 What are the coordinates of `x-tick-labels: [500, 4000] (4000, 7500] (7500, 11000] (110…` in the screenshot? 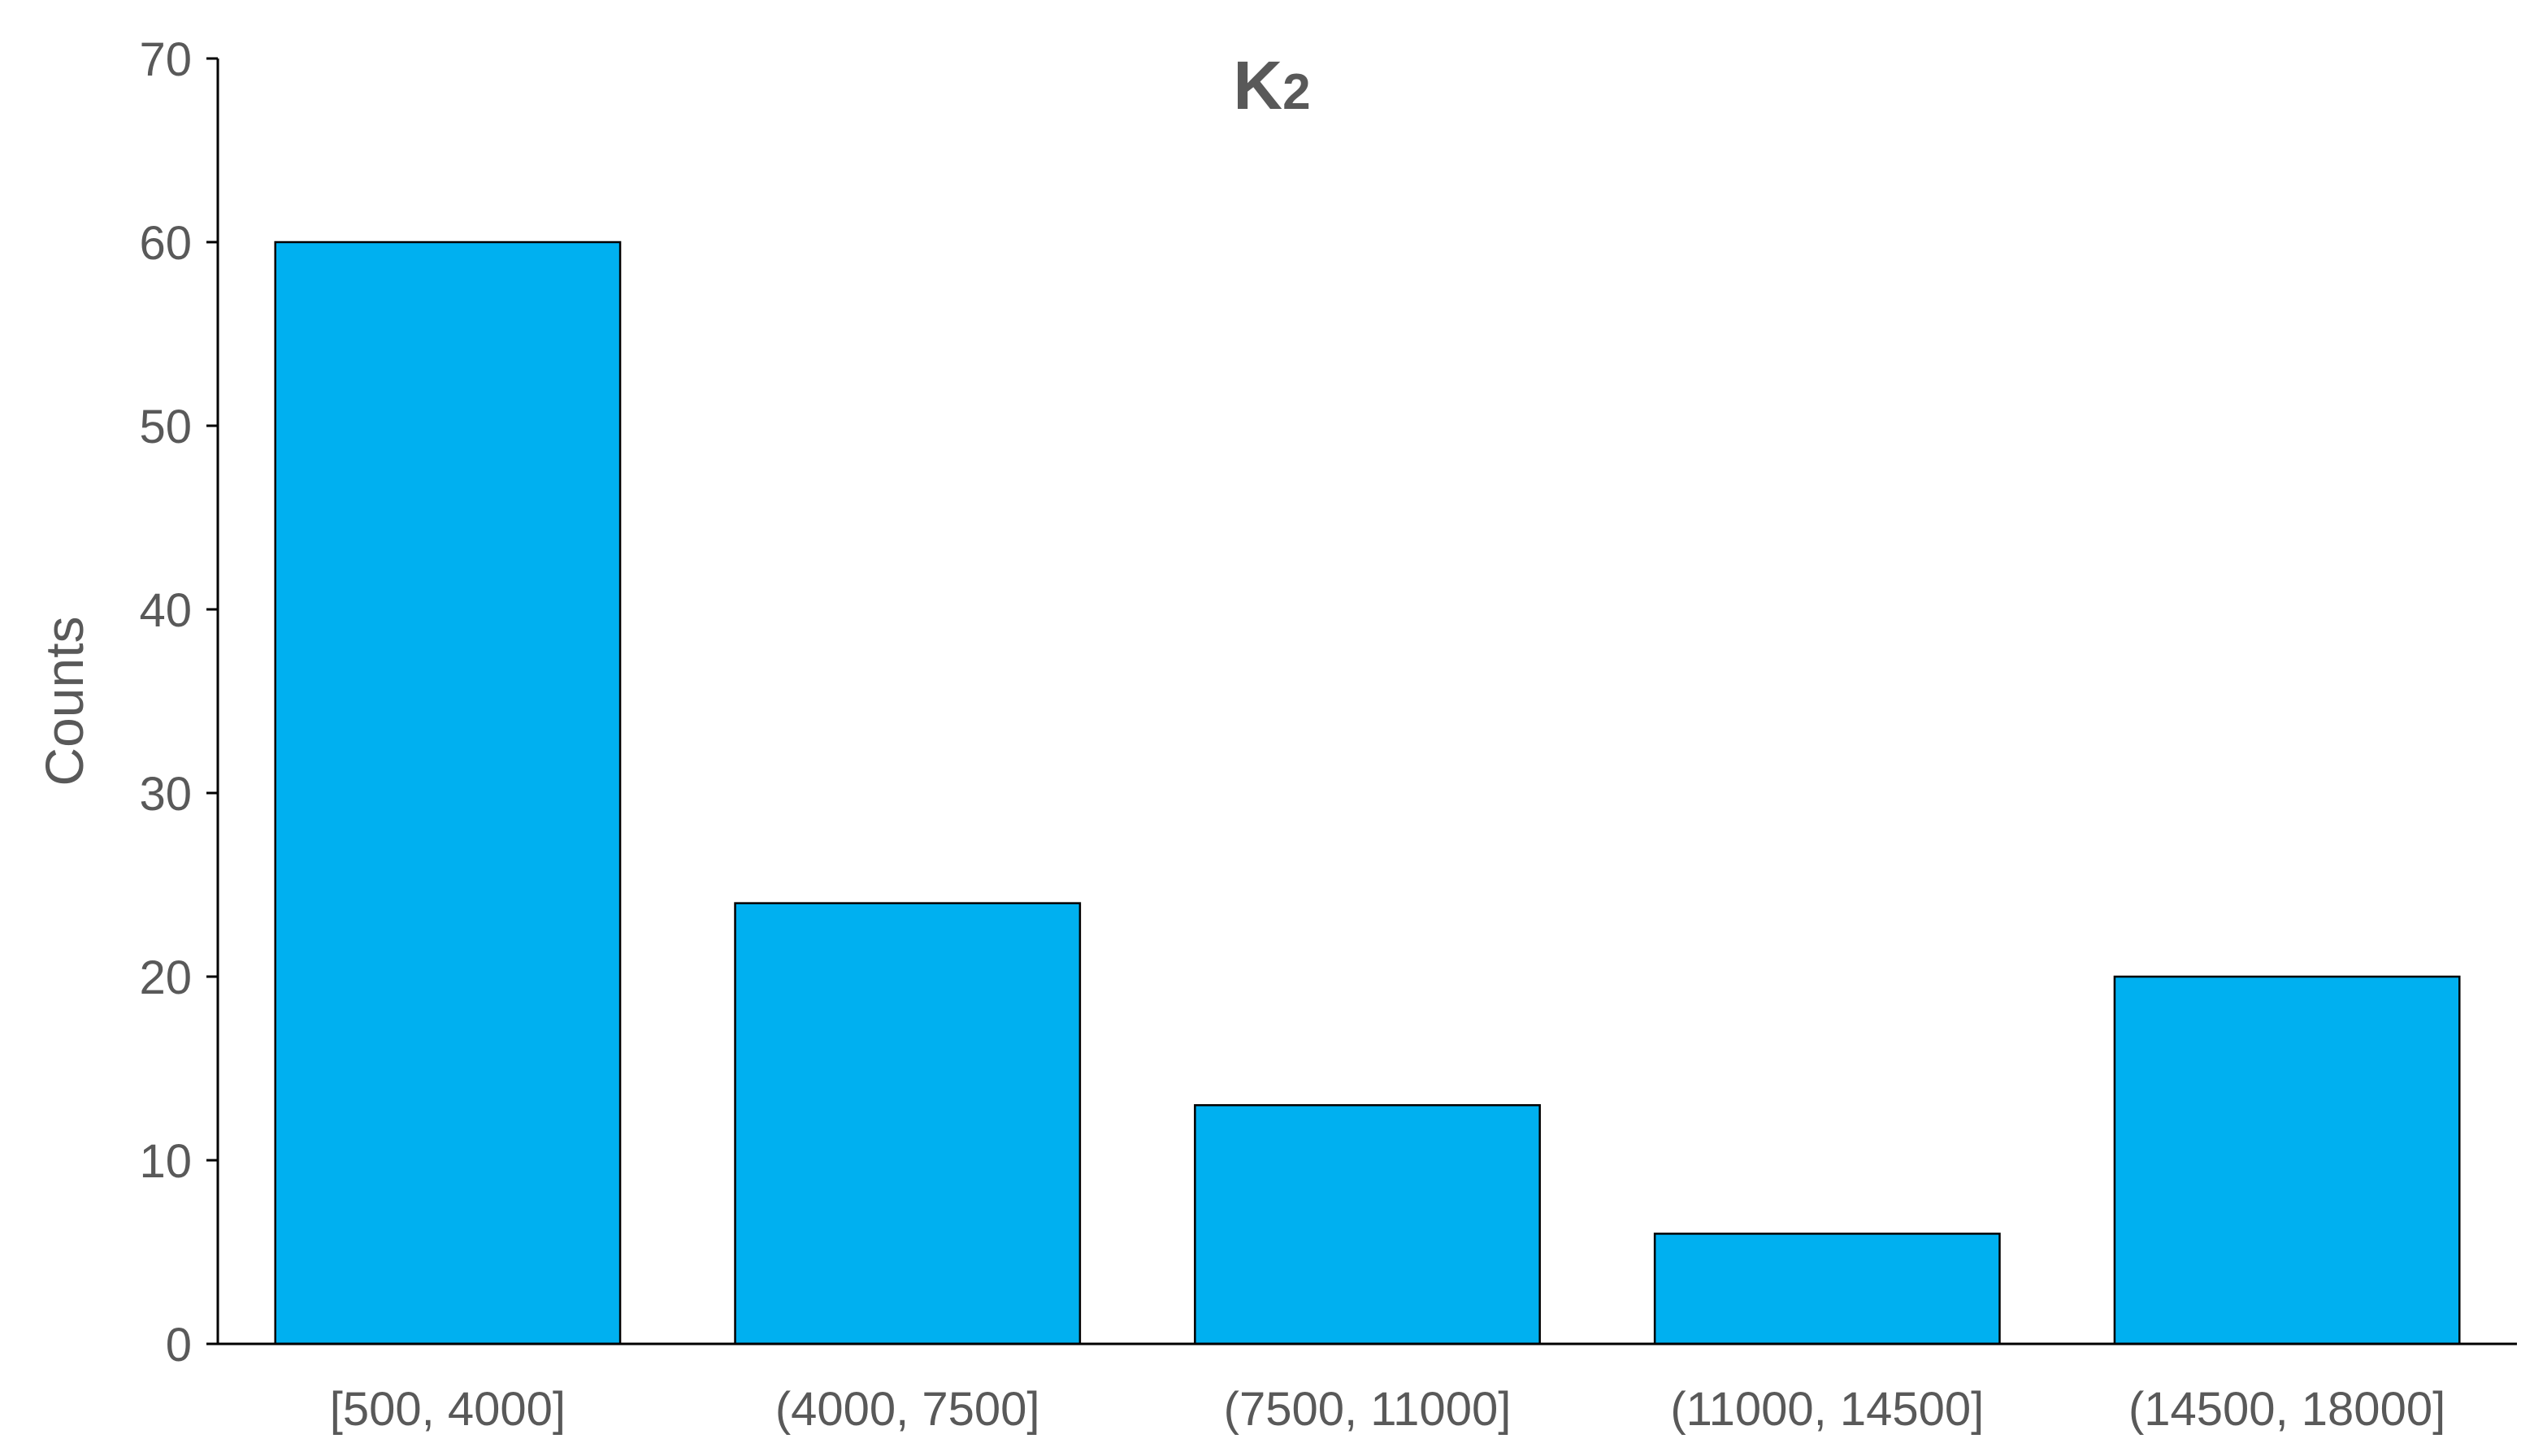 It's located at (1387, 1410).